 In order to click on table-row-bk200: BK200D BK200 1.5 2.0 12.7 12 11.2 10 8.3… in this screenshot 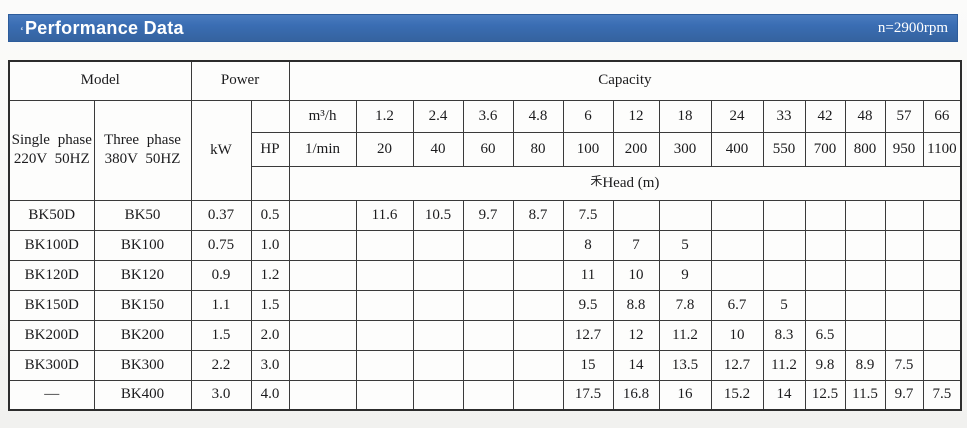, I will do `click(485, 335)`.